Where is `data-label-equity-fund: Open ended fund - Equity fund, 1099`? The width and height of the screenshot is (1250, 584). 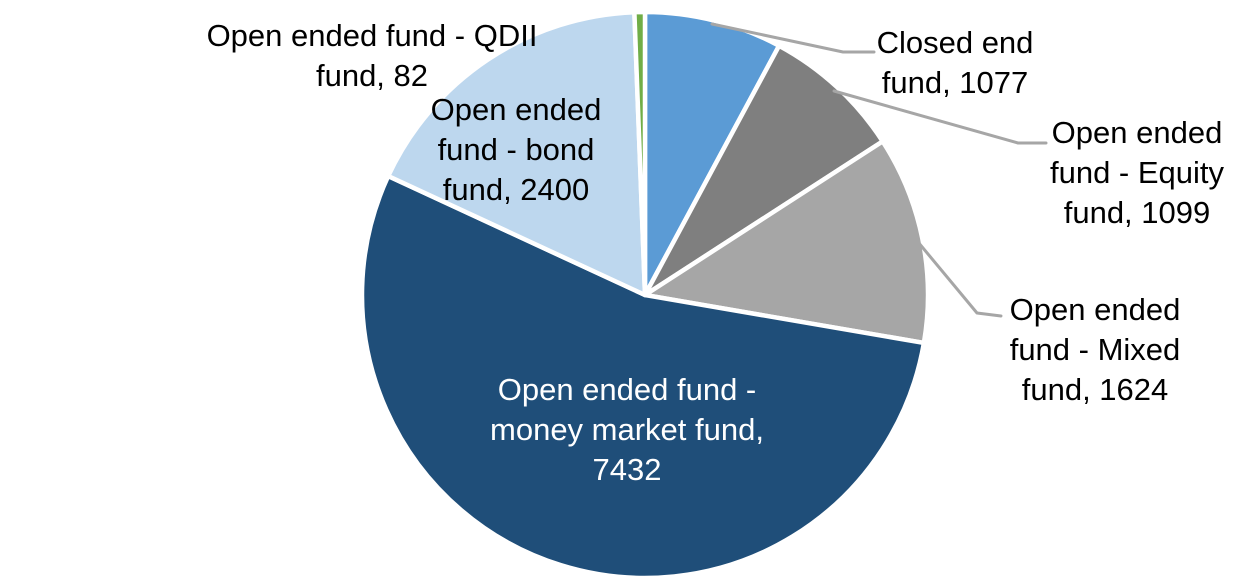
data-label-equity-fund: Open ended fund - Equity fund, 1099 is located at coordinates (1137, 172).